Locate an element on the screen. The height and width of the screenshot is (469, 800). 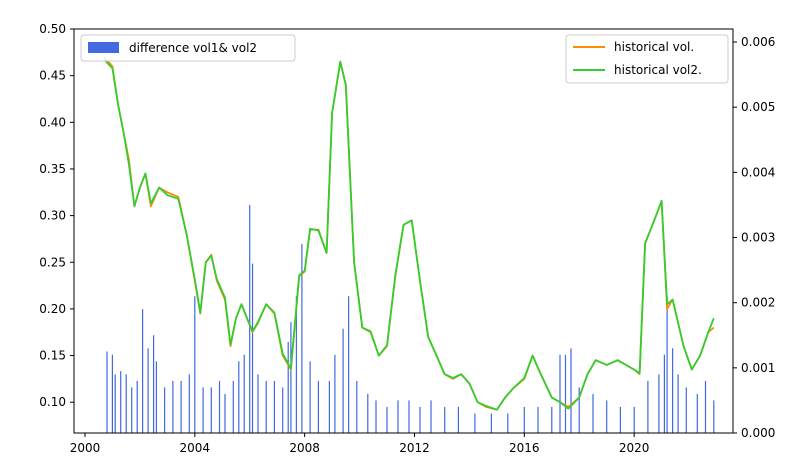
x-tick-label: 2000 is located at coordinates (85, 448).